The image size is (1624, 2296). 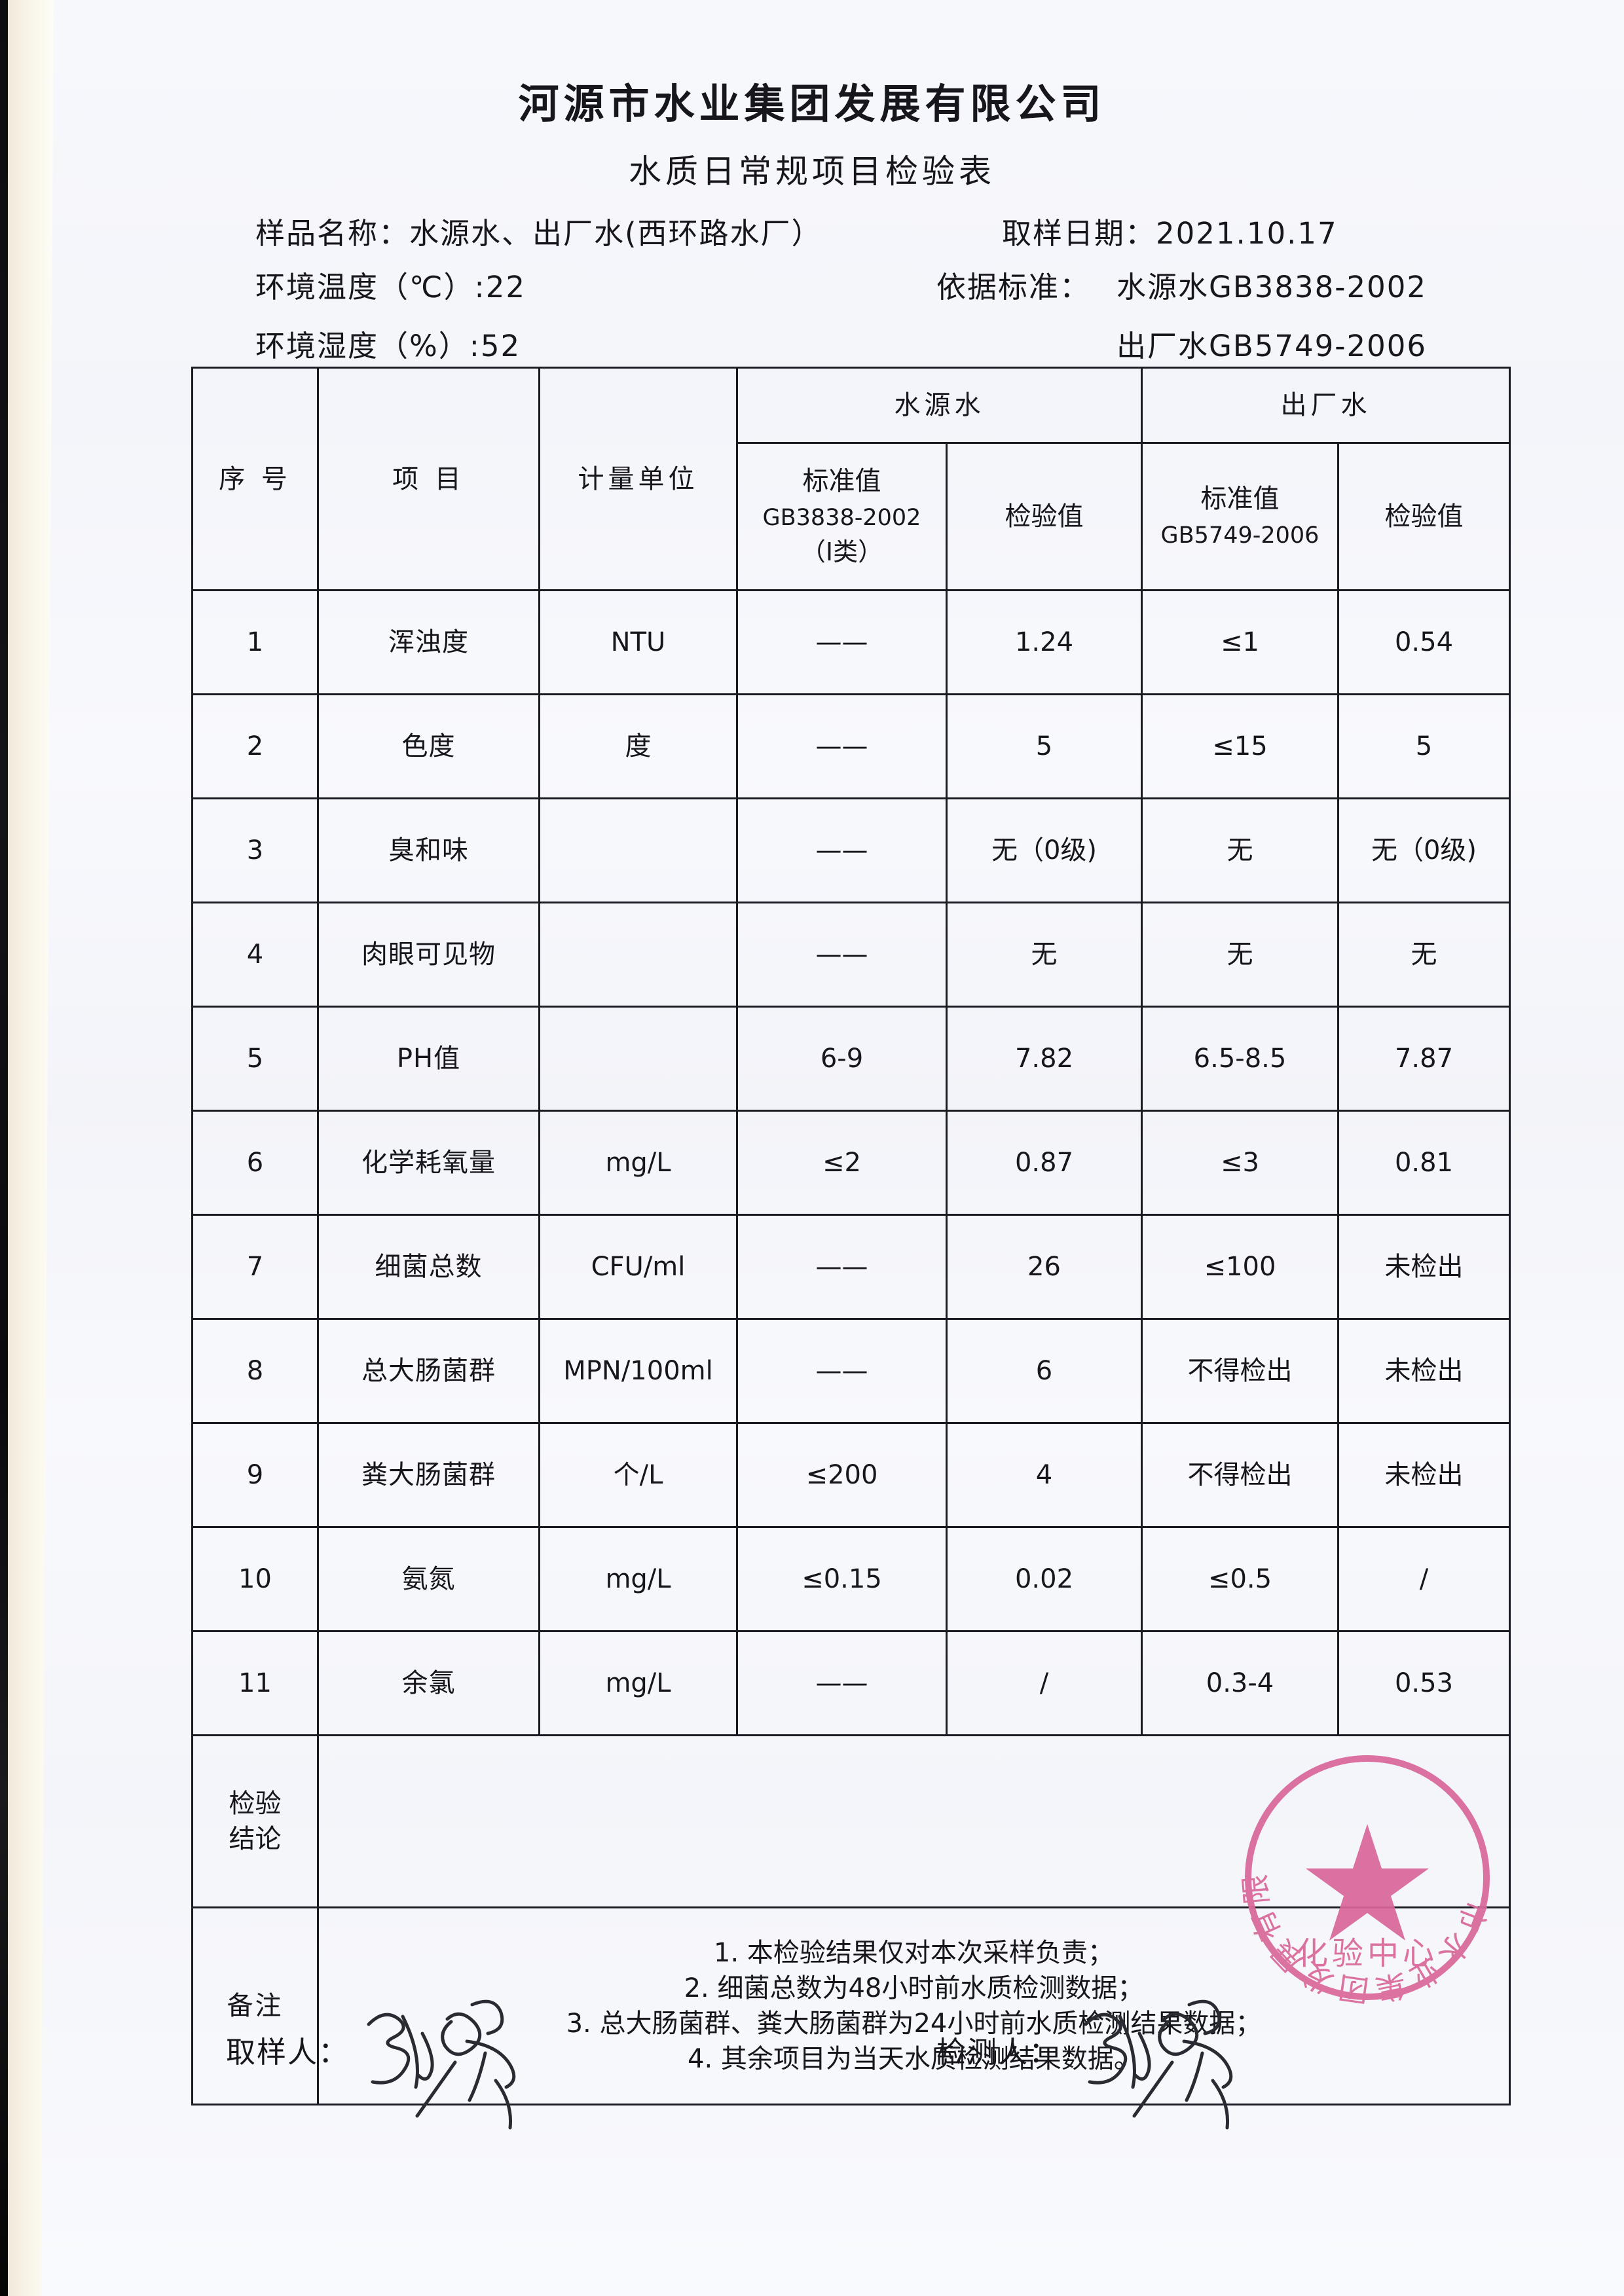 What do you see at coordinates (638, 642) in the screenshot?
I see `cell-unit: NTU` at bounding box center [638, 642].